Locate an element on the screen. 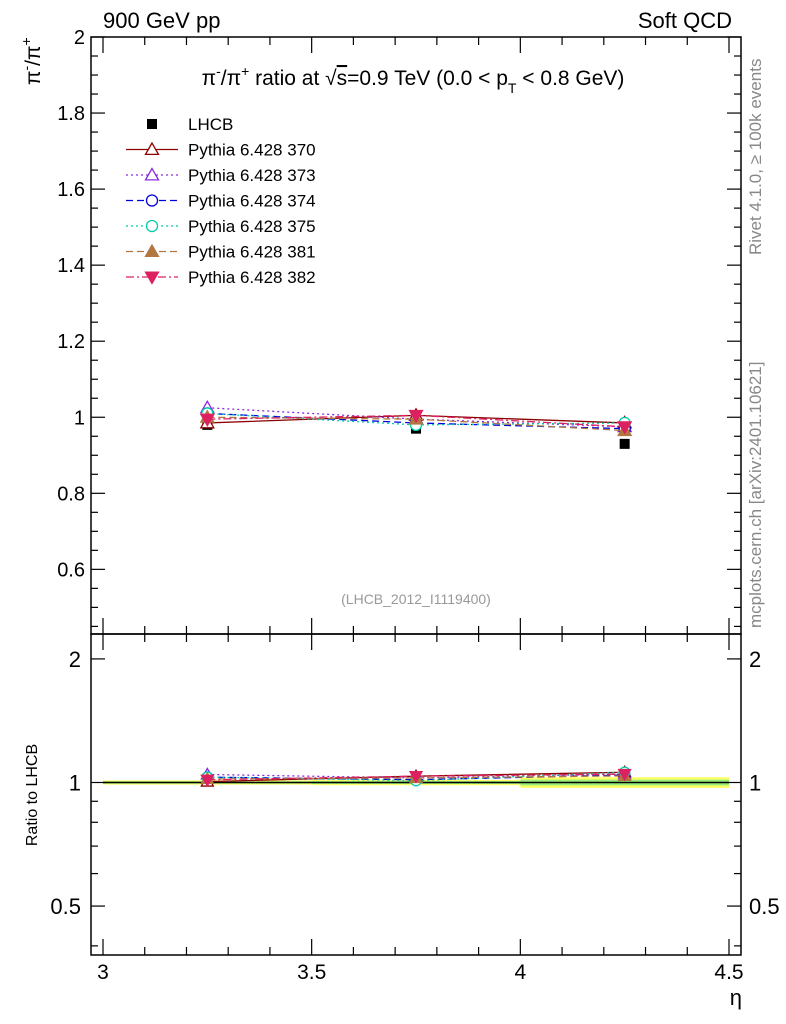 Image resolution: width=786 pixels, height=1024 pixels. analysis-watermark: (LHCB_2012_I1119400) is located at coordinates (416, 599).